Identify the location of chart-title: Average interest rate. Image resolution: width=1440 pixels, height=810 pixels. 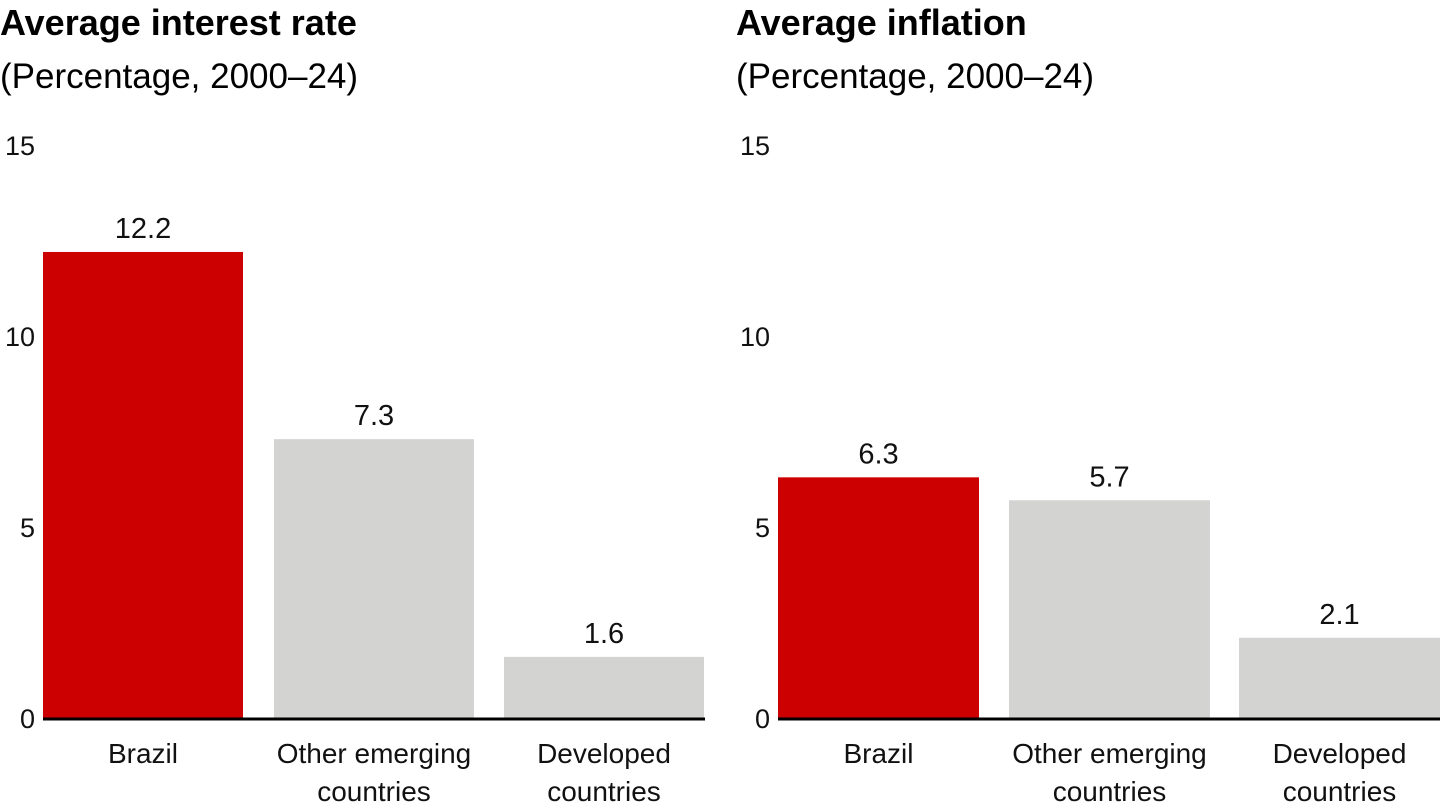
(178, 22).